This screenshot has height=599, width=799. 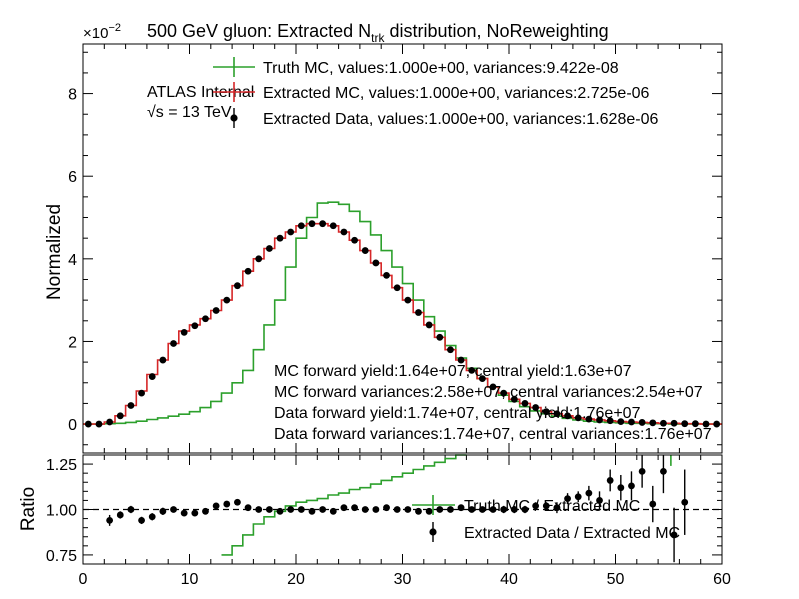 What do you see at coordinates (259, 31) in the screenshot?
I see `chart-title-main: 500 GeV gluon: Extracted N` at bounding box center [259, 31].